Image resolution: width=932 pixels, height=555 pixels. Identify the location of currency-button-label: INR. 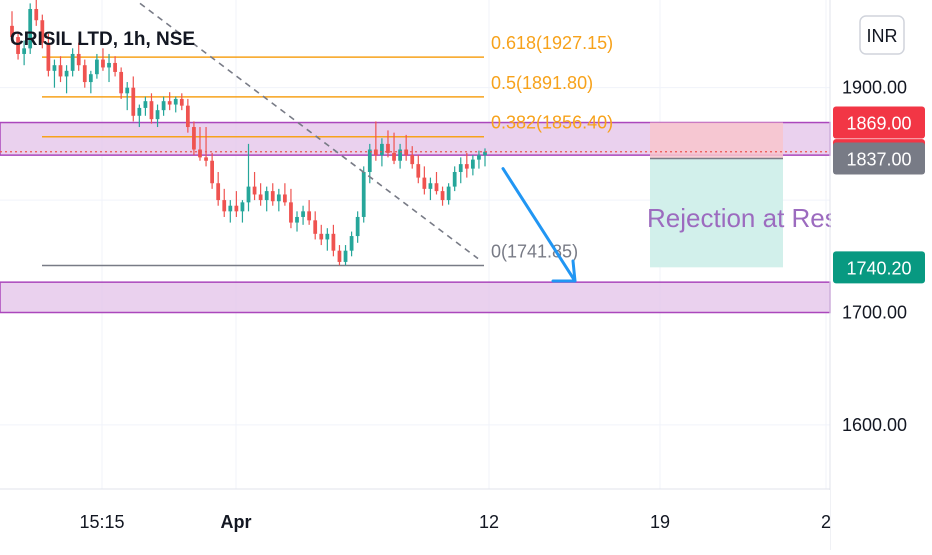
(882, 36).